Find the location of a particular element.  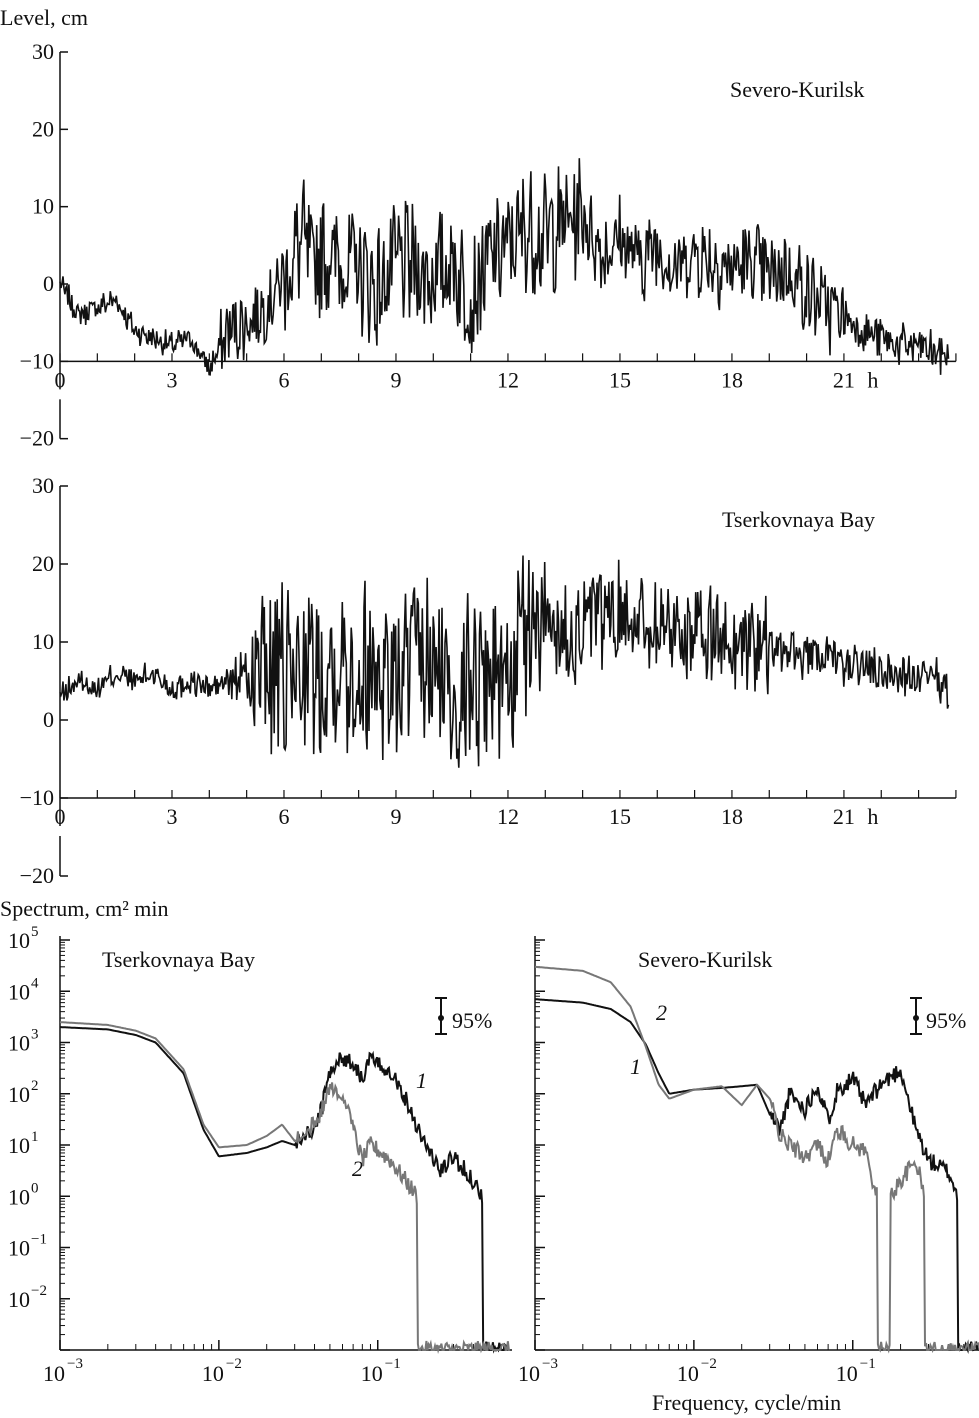

spectrum-y-tick-exponent: 4 is located at coordinates (35, 983).